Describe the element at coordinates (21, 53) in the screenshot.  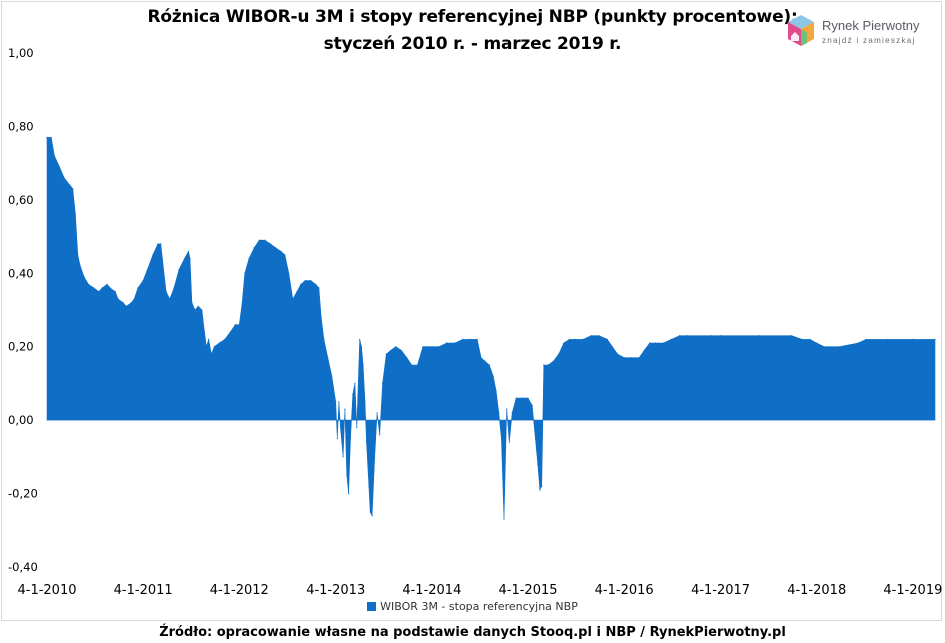
I see `y-tick-label: 1,00` at that location.